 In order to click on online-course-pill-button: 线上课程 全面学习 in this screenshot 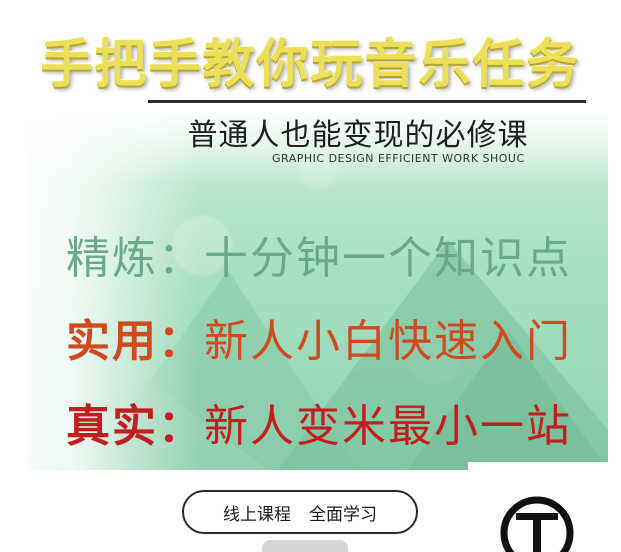, I will do `click(300, 512)`.